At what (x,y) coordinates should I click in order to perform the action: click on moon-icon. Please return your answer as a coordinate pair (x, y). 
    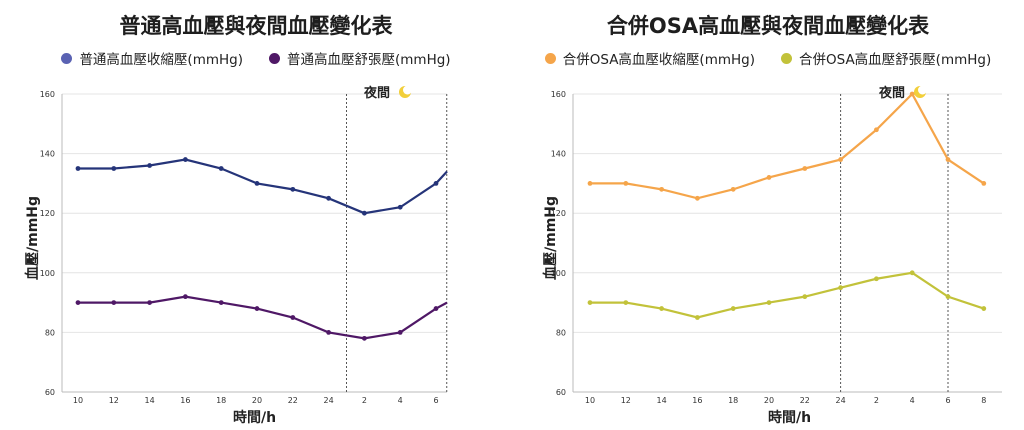
    Looking at the image, I should click on (921, 91).